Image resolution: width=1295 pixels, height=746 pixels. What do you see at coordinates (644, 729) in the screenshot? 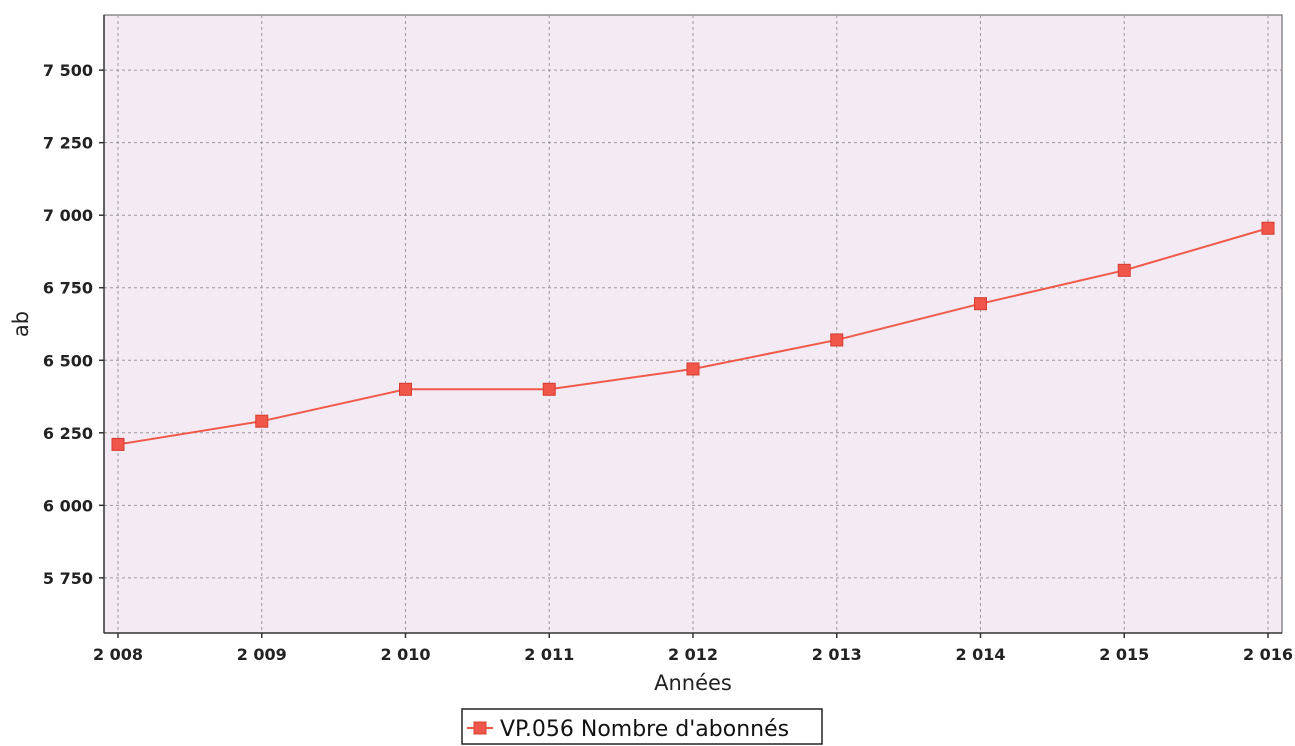
I see `legend-label: VP.056 Nombre d'abonnés` at bounding box center [644, 729].